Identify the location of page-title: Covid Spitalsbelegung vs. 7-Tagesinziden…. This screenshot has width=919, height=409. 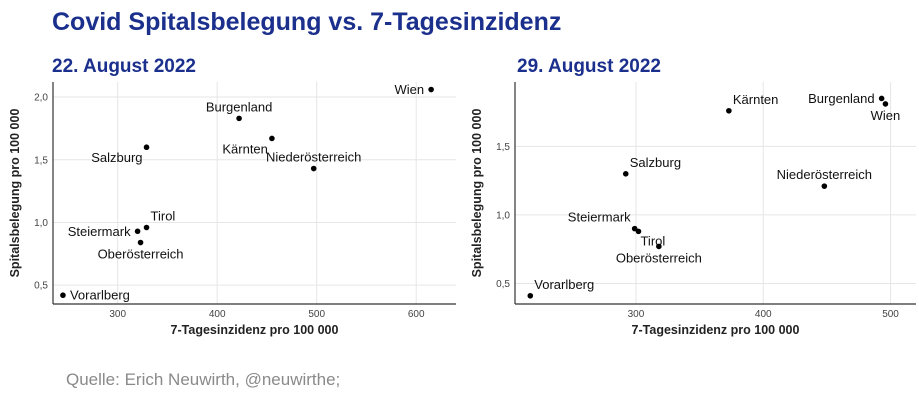
(307, 22).